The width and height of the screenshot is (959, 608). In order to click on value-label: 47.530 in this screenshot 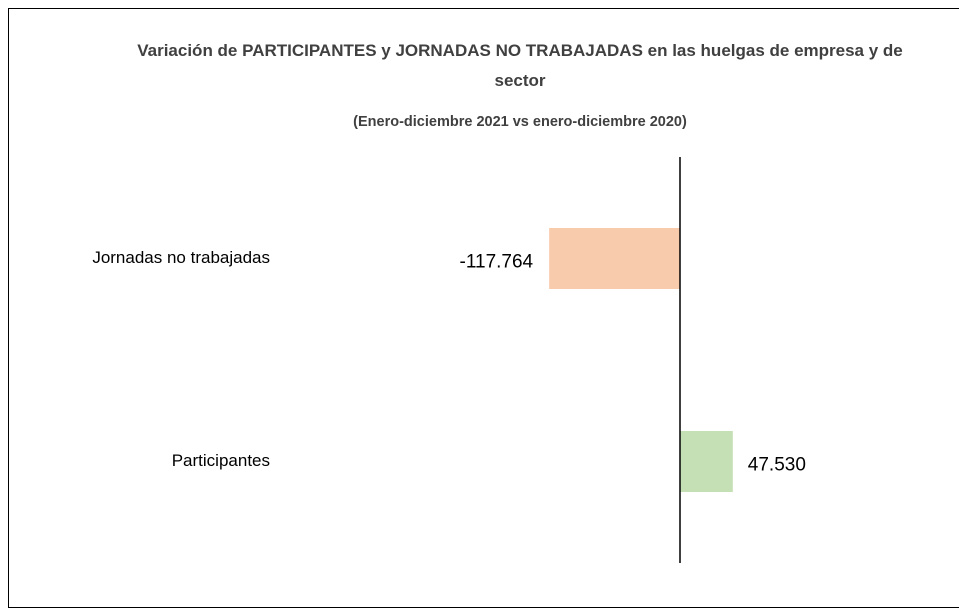, I will do `click(777, 465)`.